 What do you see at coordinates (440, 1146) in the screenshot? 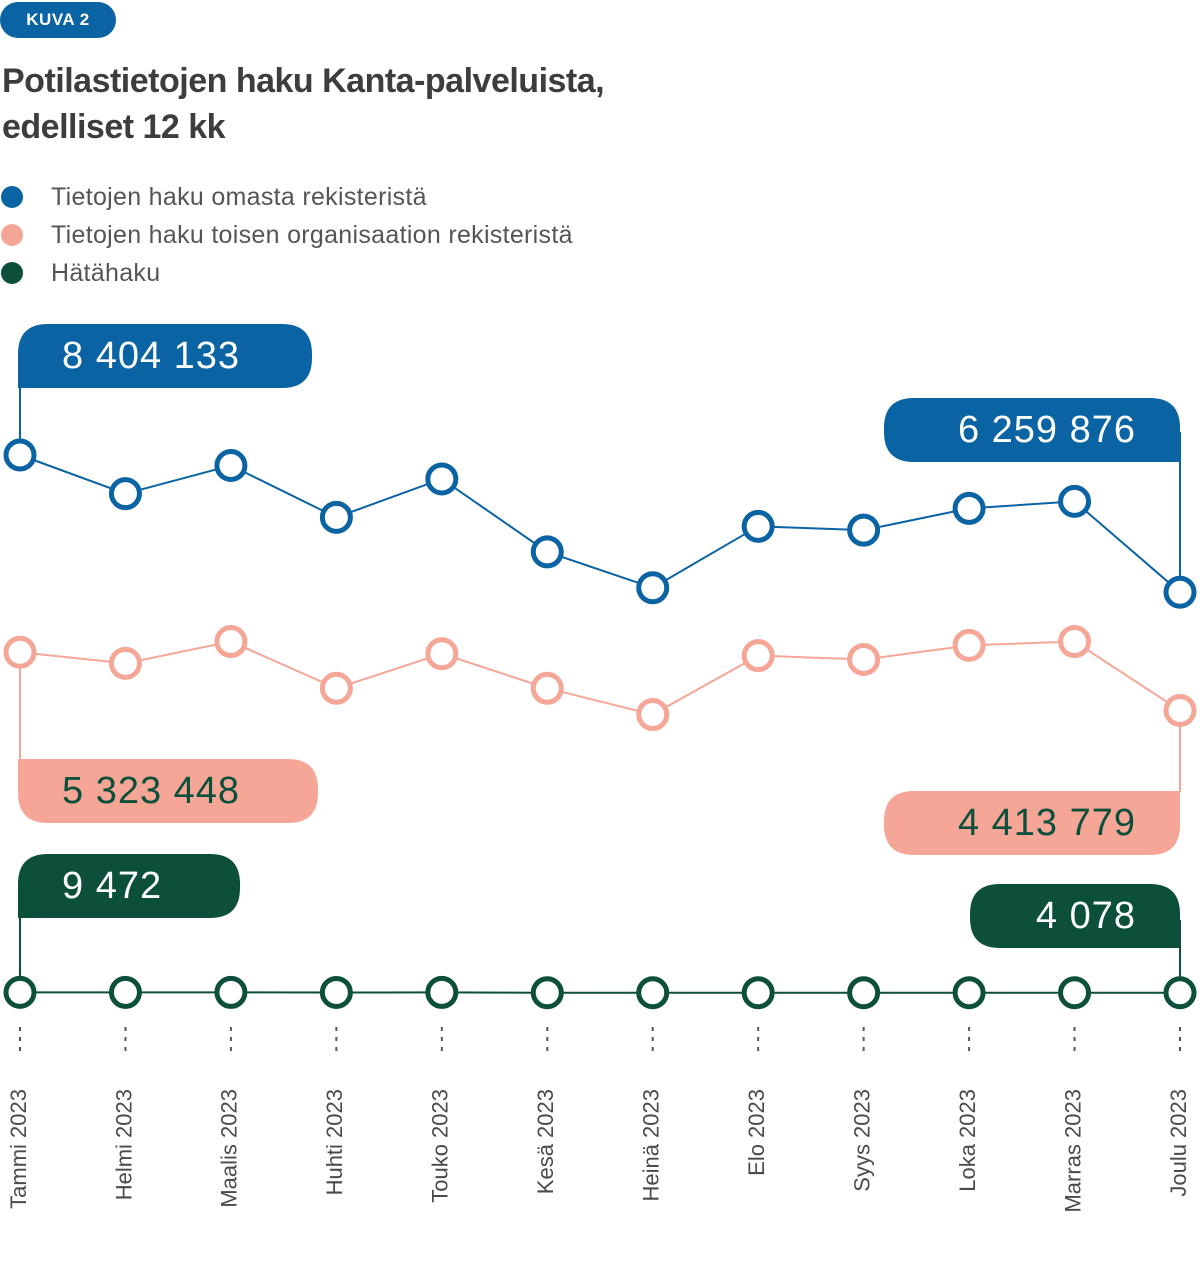
I see `x-tick-label-4: Touko 2023` at bounding box center [440, 1146].